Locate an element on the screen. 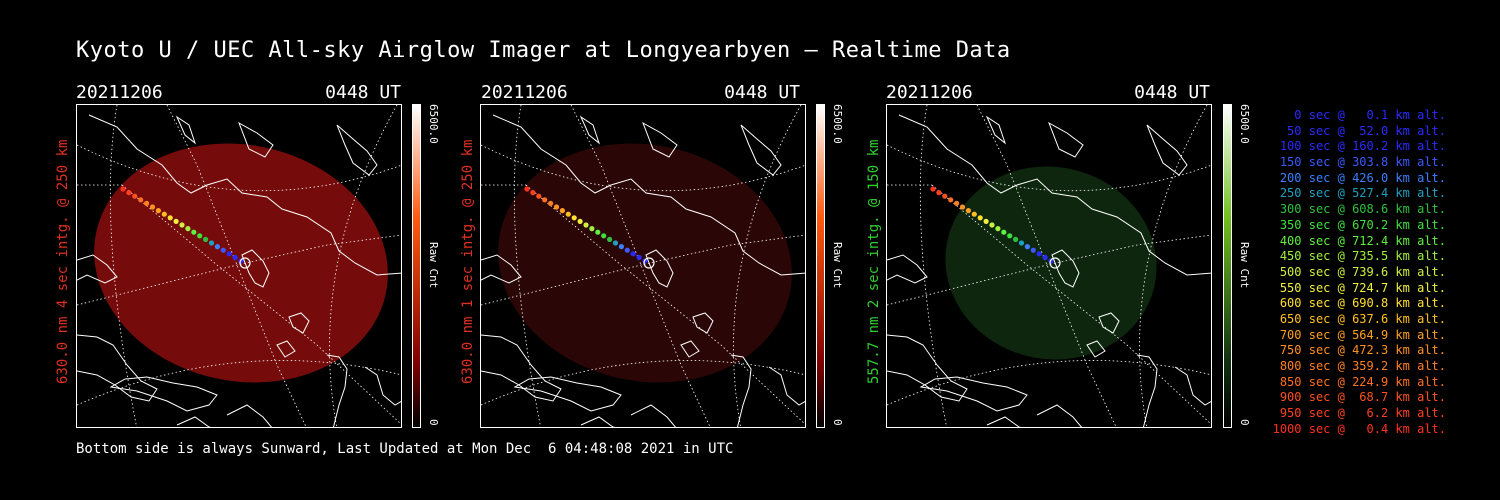 The height and width of the screenshot is (500, 1500). legend-row: 950 sec @ 6.2 km alt. is located at coordinates (1362, 413).